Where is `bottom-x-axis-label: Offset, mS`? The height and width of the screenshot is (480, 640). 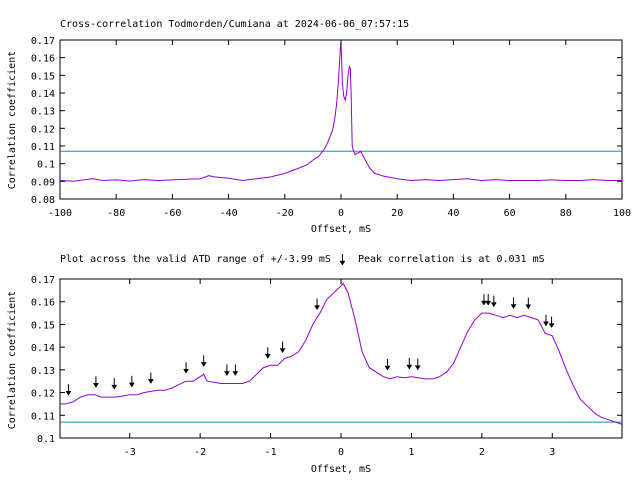 bottom-x-axis-label: Offset, mS is located at coordinates (341, 469).